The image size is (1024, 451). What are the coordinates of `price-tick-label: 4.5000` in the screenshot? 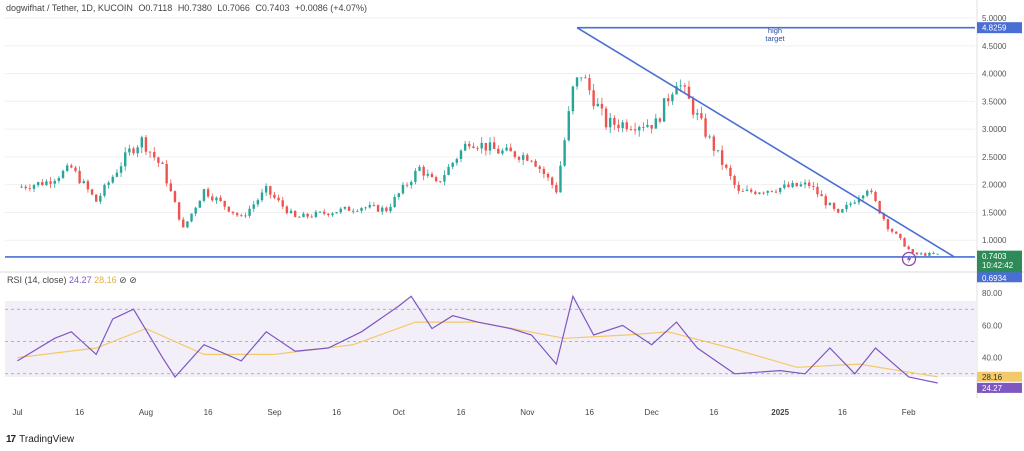 It's located at (994, 46).